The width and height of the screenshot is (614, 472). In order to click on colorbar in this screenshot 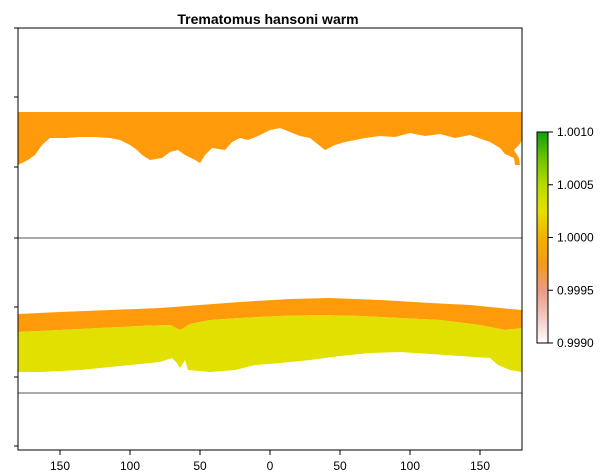, I will do `click(542, 237)`.